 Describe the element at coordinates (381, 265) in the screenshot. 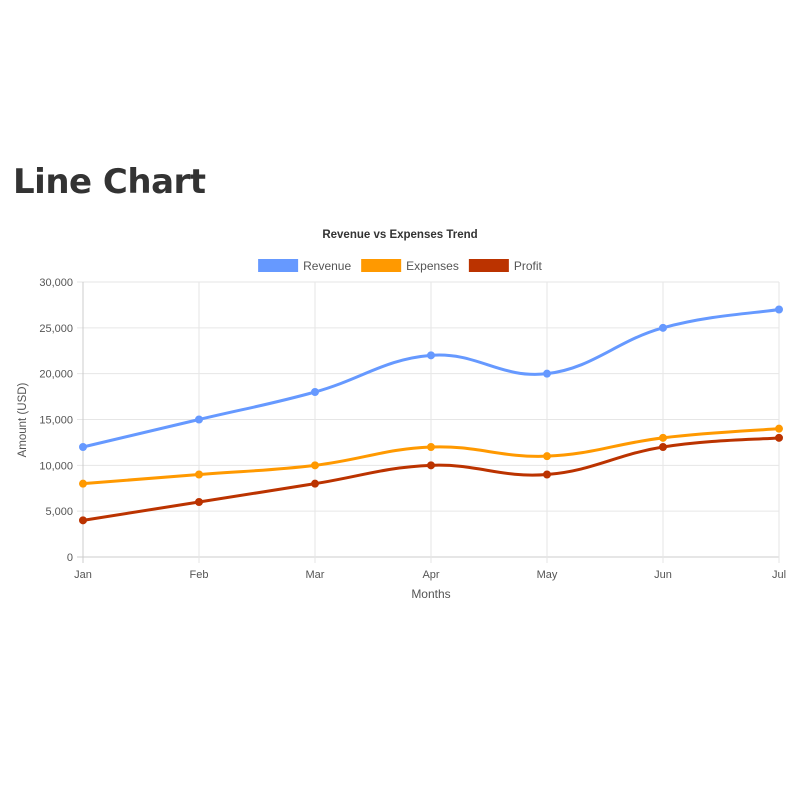

I see `legend-swatch-expenses` at that location.